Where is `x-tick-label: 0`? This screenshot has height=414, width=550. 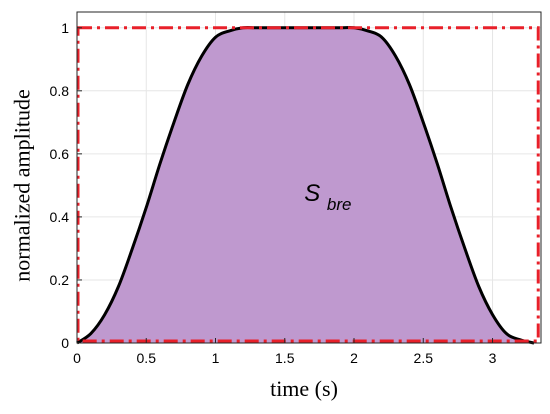
x-tick-label: 0 is located at coordinates (77, 358).